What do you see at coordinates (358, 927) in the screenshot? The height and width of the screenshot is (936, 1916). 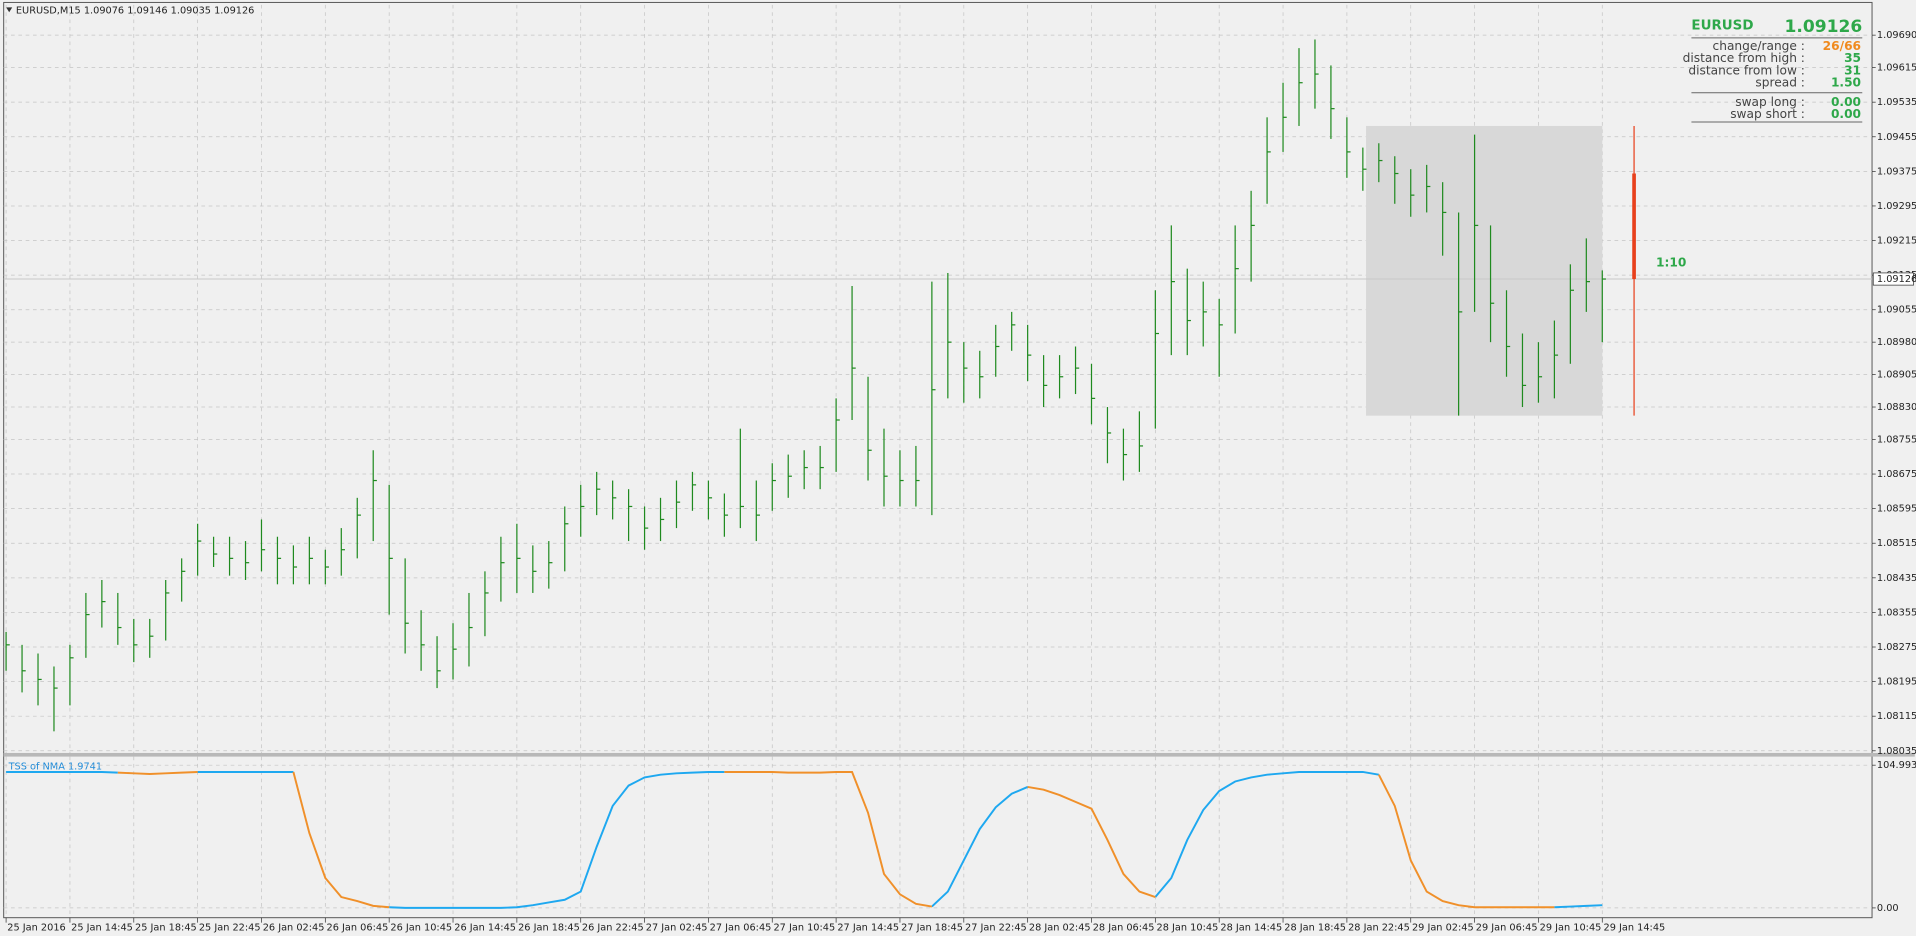 I see `x-tick-label: 26 Jan 06:45` at bounding box center [358, 927].